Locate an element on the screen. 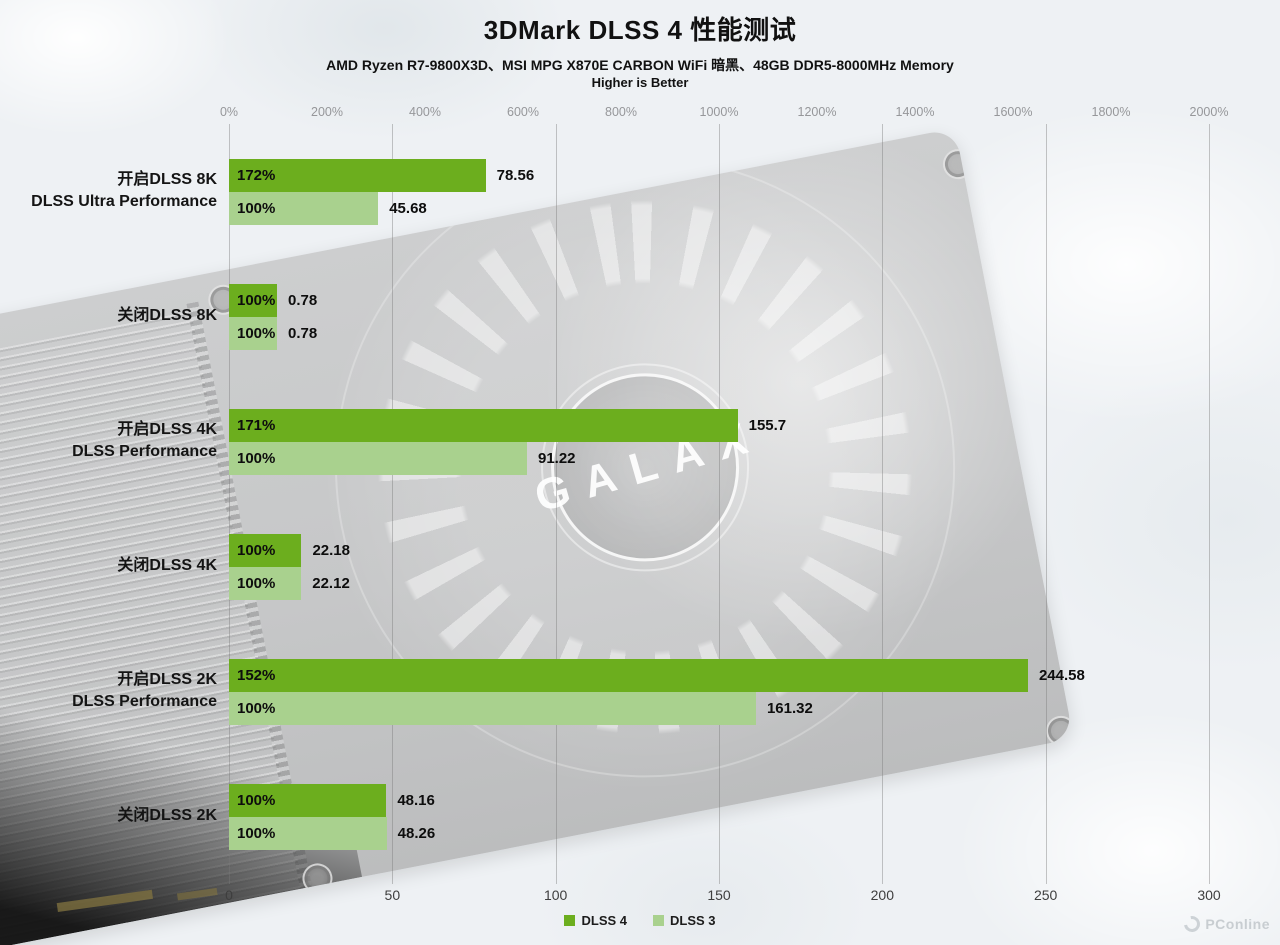 The image size is (1280, 945). category-label-line: 关闭DLSS 2K is located at coordinates (167, 815).